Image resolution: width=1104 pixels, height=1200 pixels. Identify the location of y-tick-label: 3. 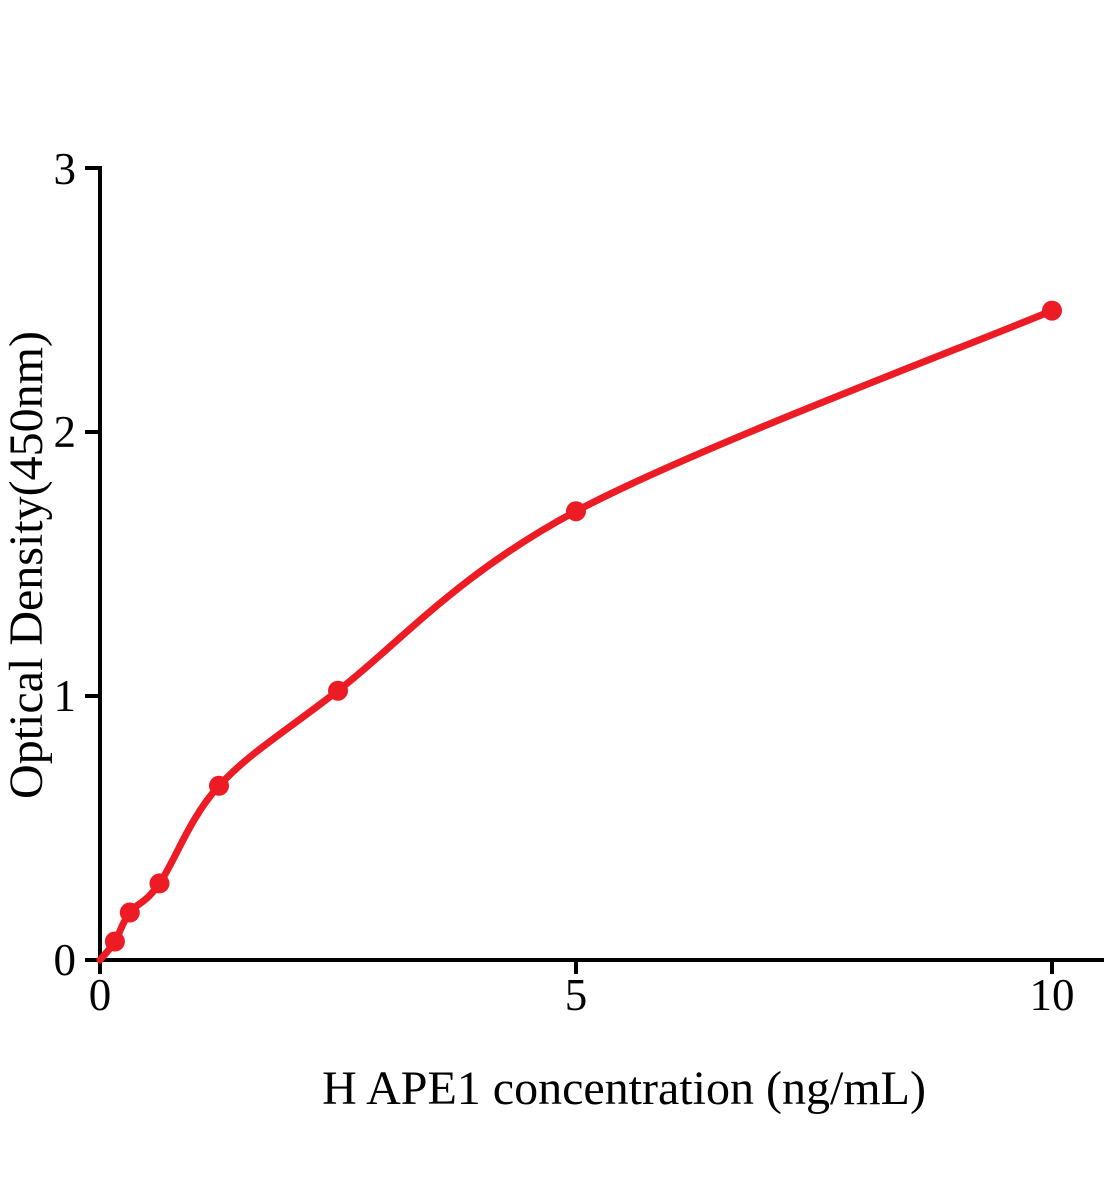
(65, 169).